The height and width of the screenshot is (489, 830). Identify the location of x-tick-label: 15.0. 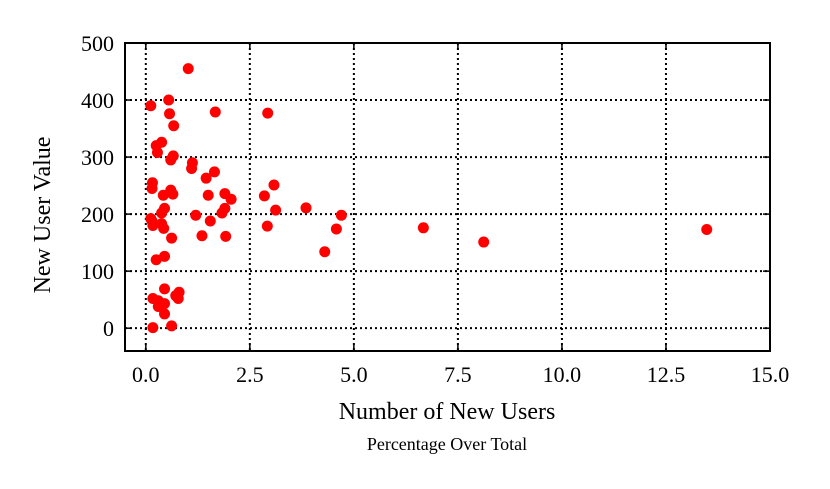
(770, 374).